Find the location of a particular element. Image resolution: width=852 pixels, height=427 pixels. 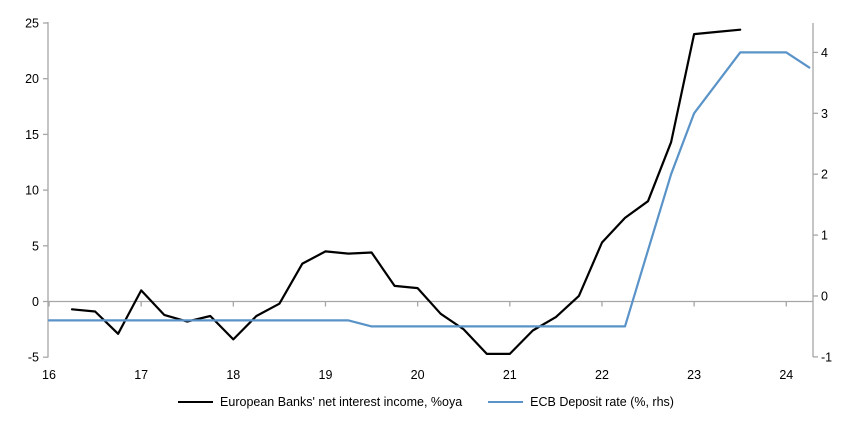

right-axis-tick-label: -1 is located at coordinates (826, 357).